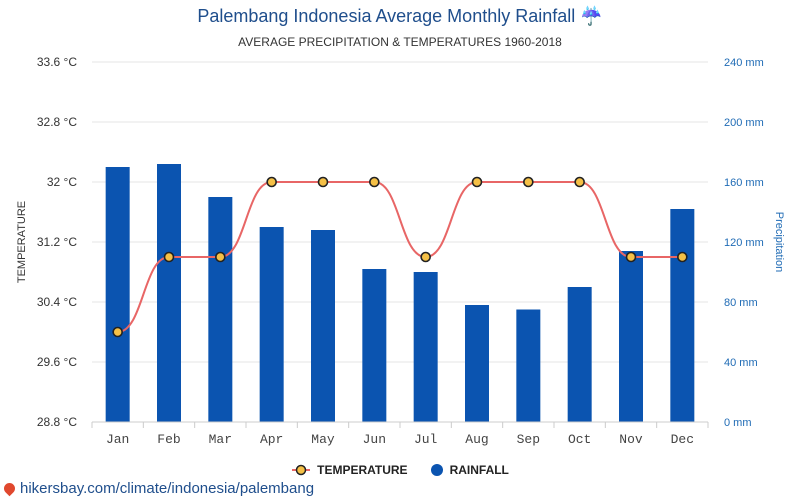  Describe the element at coordinates (779, 242) in the screenshot. I see `right-axis-title: Precipitation` at that location.